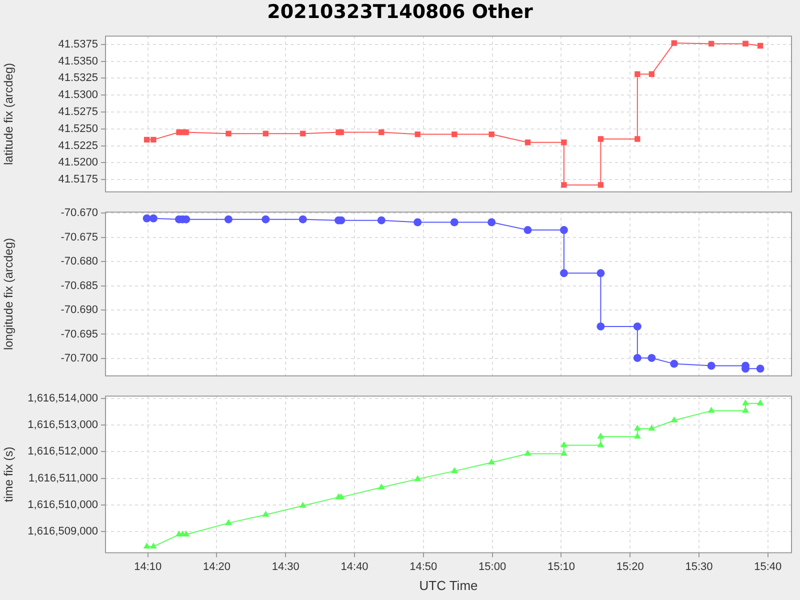 The image size is (800, 600). What do you see at coordinates (286, 566) in the screenshot?
I see `x-tick-label: 14:30` at bounding box center [286, 566].